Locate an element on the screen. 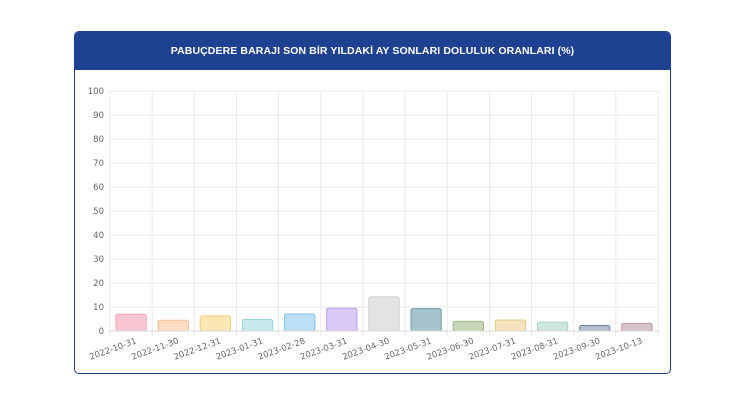  y-tick-label: 70 is located at coordinates (98, 164).